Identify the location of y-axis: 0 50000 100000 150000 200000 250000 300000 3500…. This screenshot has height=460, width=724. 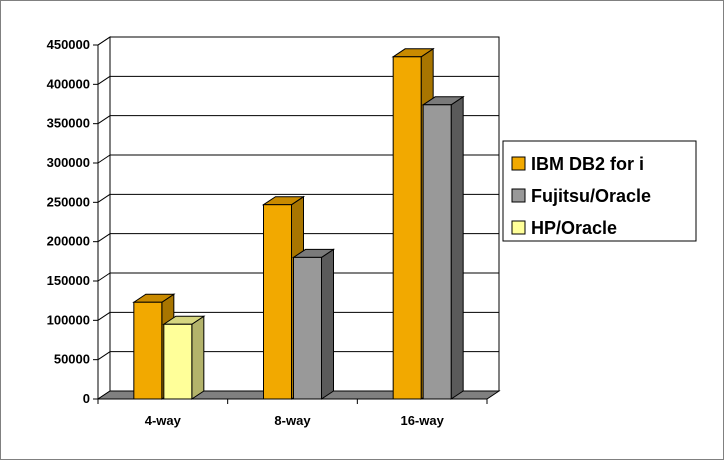
(73, 221).